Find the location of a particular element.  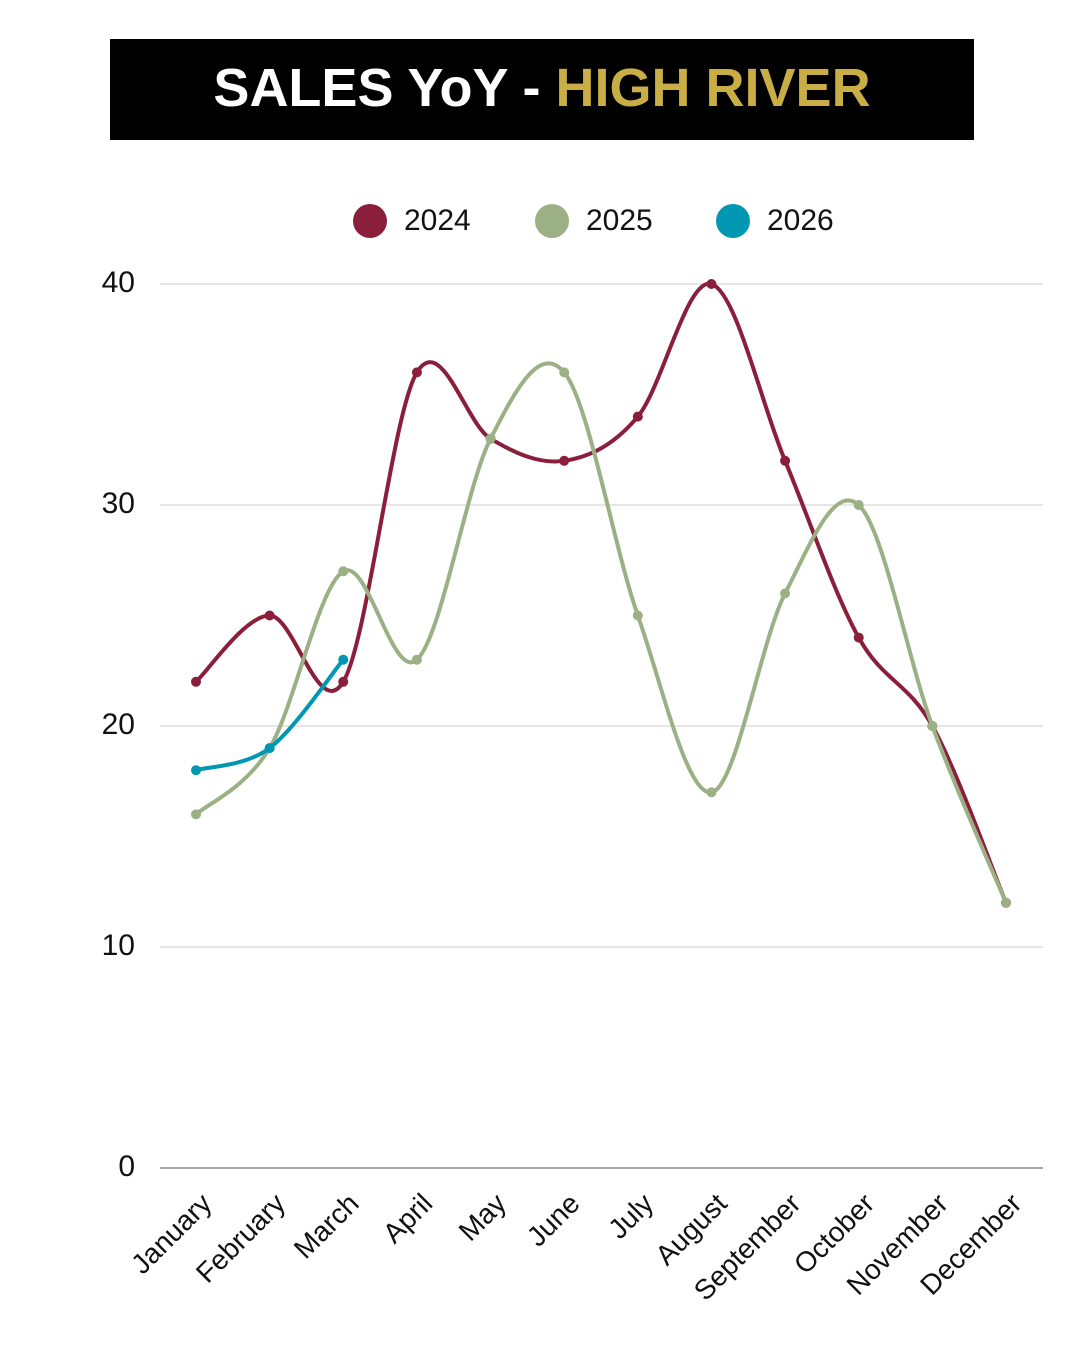

x-tick-label: May is located at coordinates (482, 1217).